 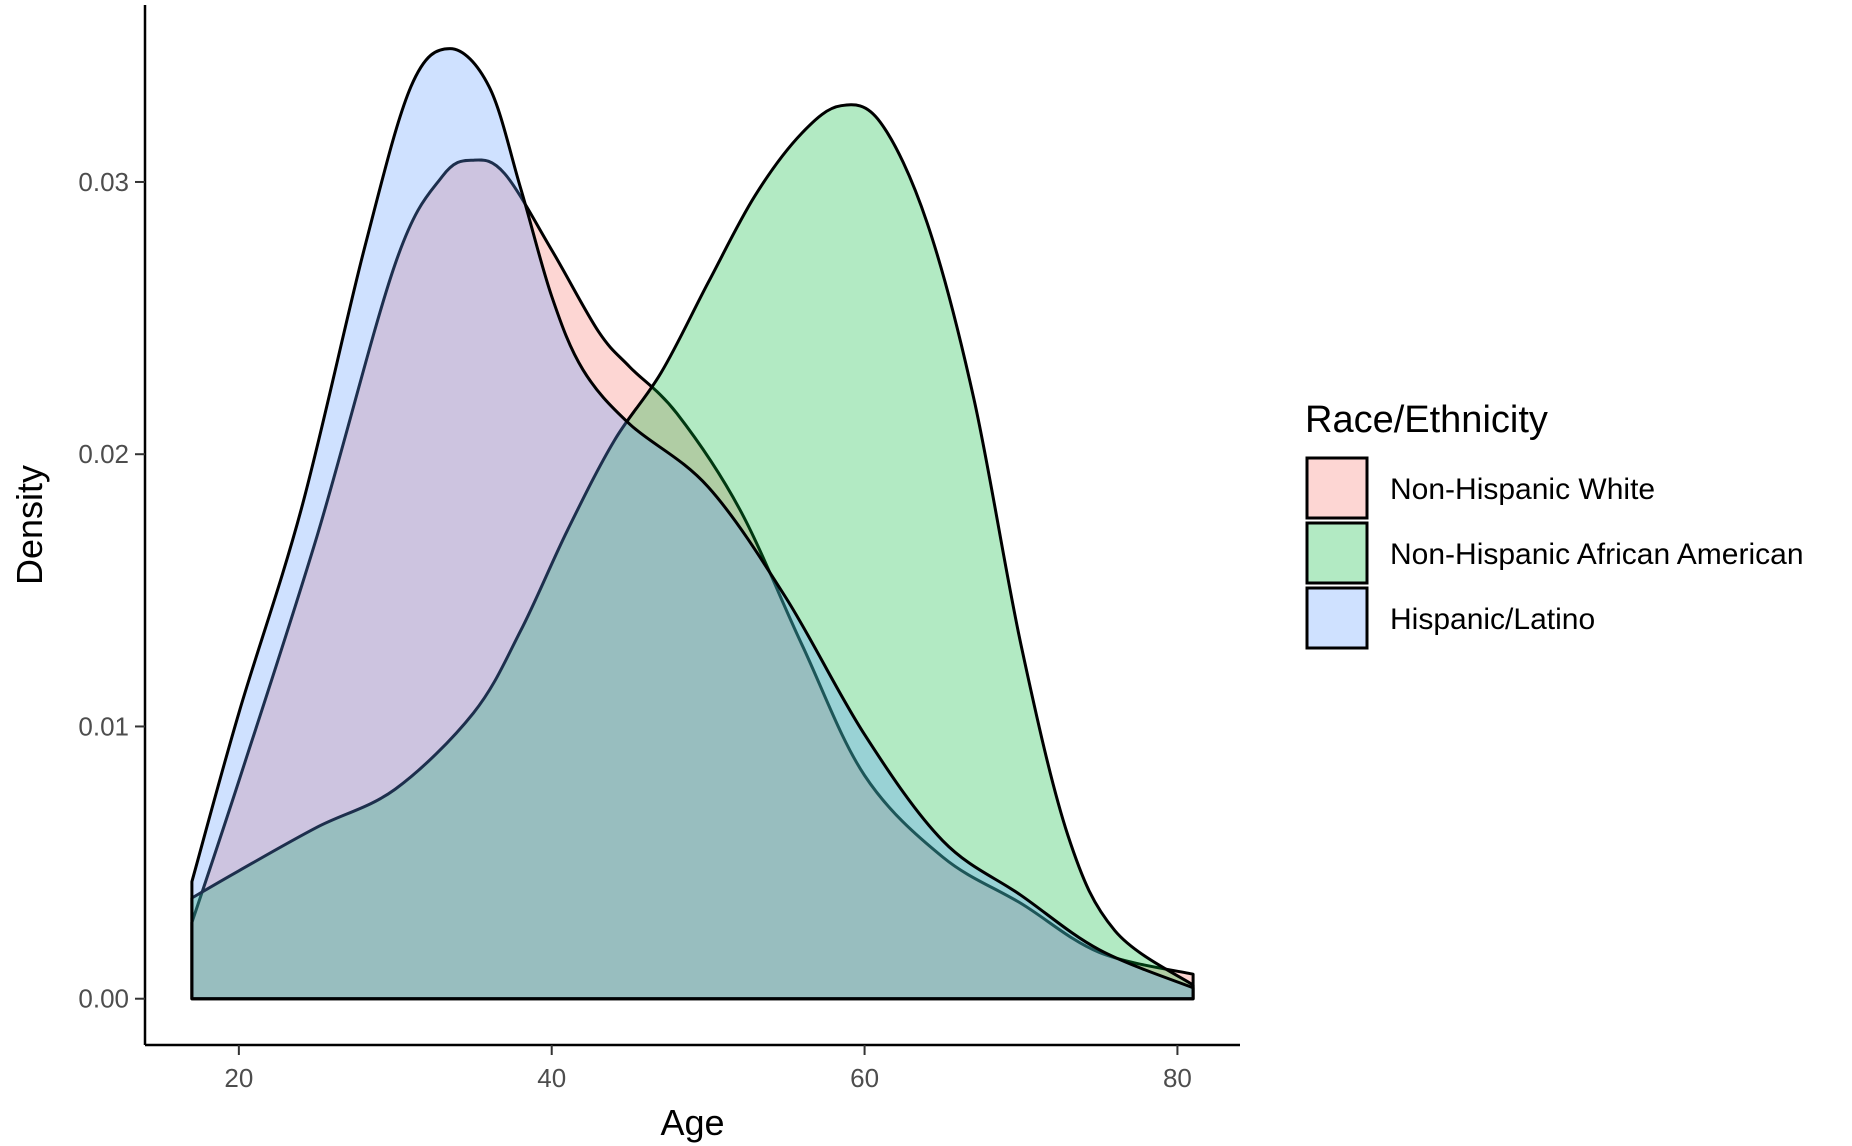 I want to click on y-tick-label: 0.02, so click(x=103, y=454).